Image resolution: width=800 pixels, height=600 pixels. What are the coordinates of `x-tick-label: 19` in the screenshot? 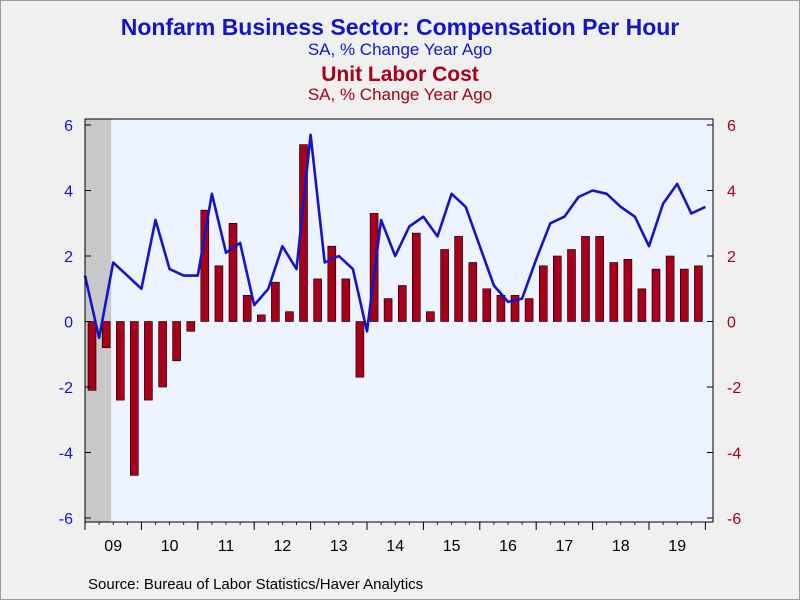 It's located at (677, 546).